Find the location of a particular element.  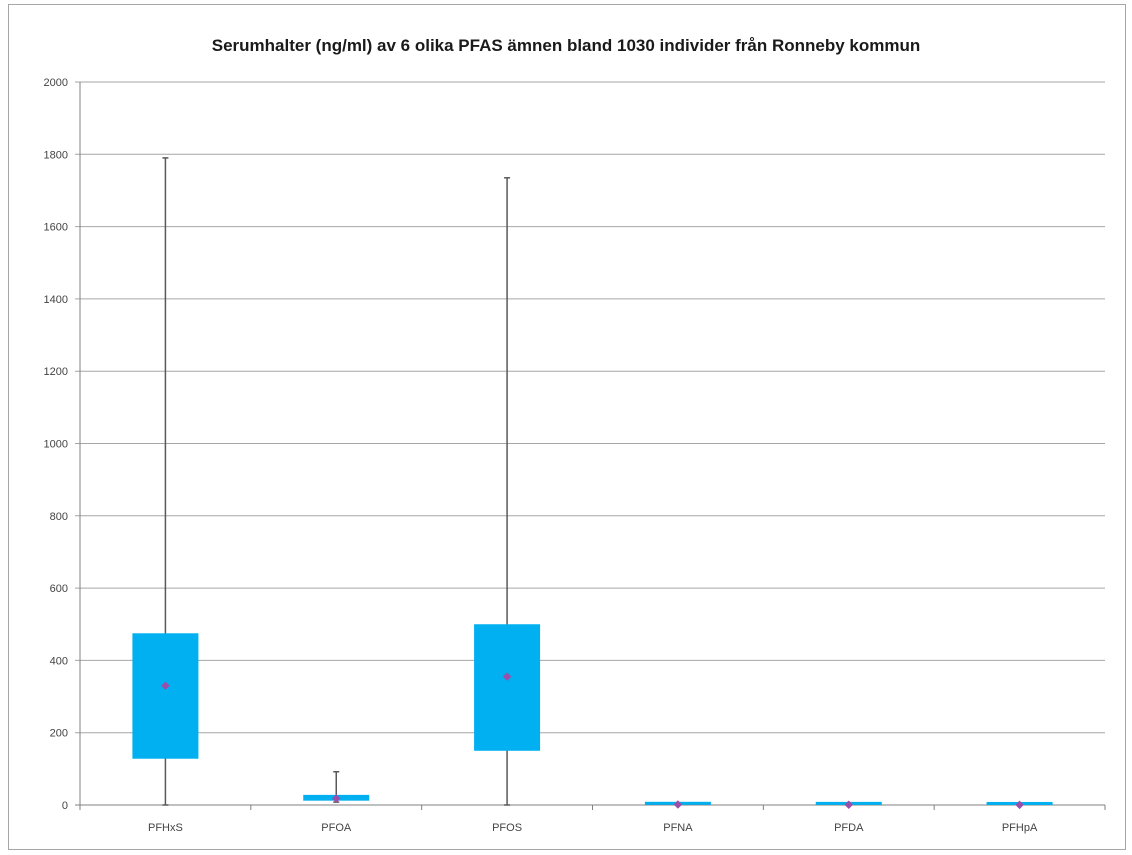

box-pfda is located at coordinates (848, 804).